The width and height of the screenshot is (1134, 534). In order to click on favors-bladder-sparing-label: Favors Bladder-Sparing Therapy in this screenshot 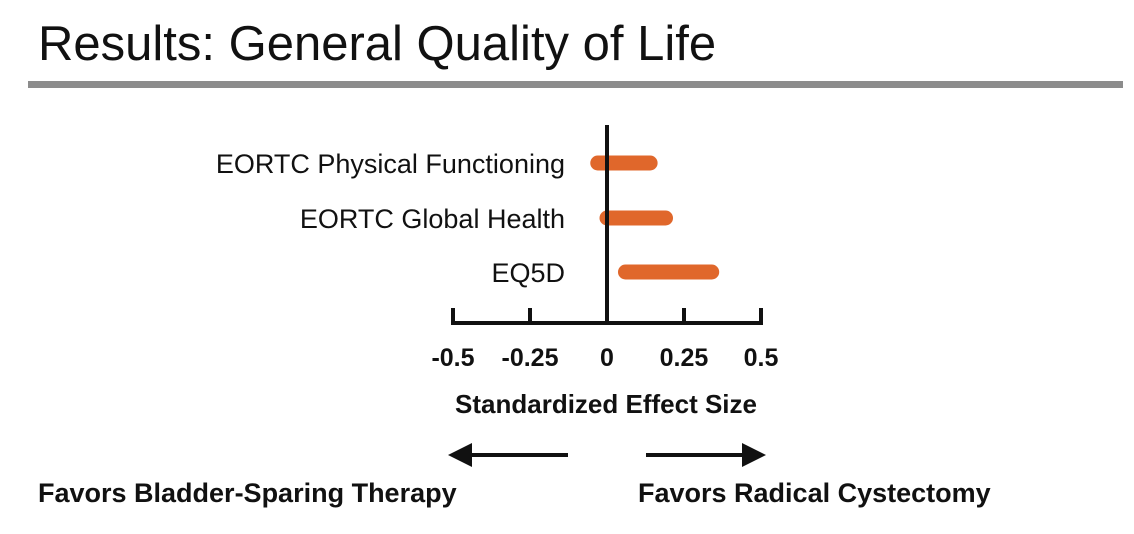, I will do `click(247, 493)`.